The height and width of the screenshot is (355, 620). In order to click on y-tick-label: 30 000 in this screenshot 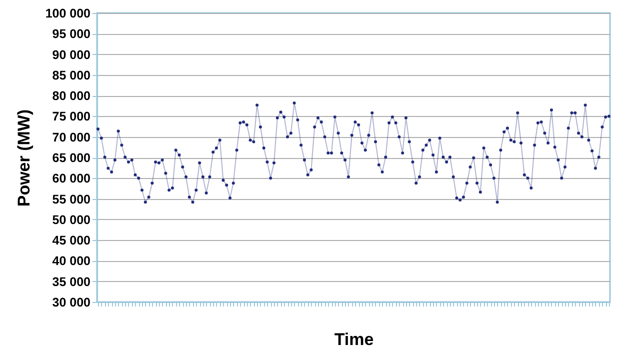, I will do `click(71, 303)`.